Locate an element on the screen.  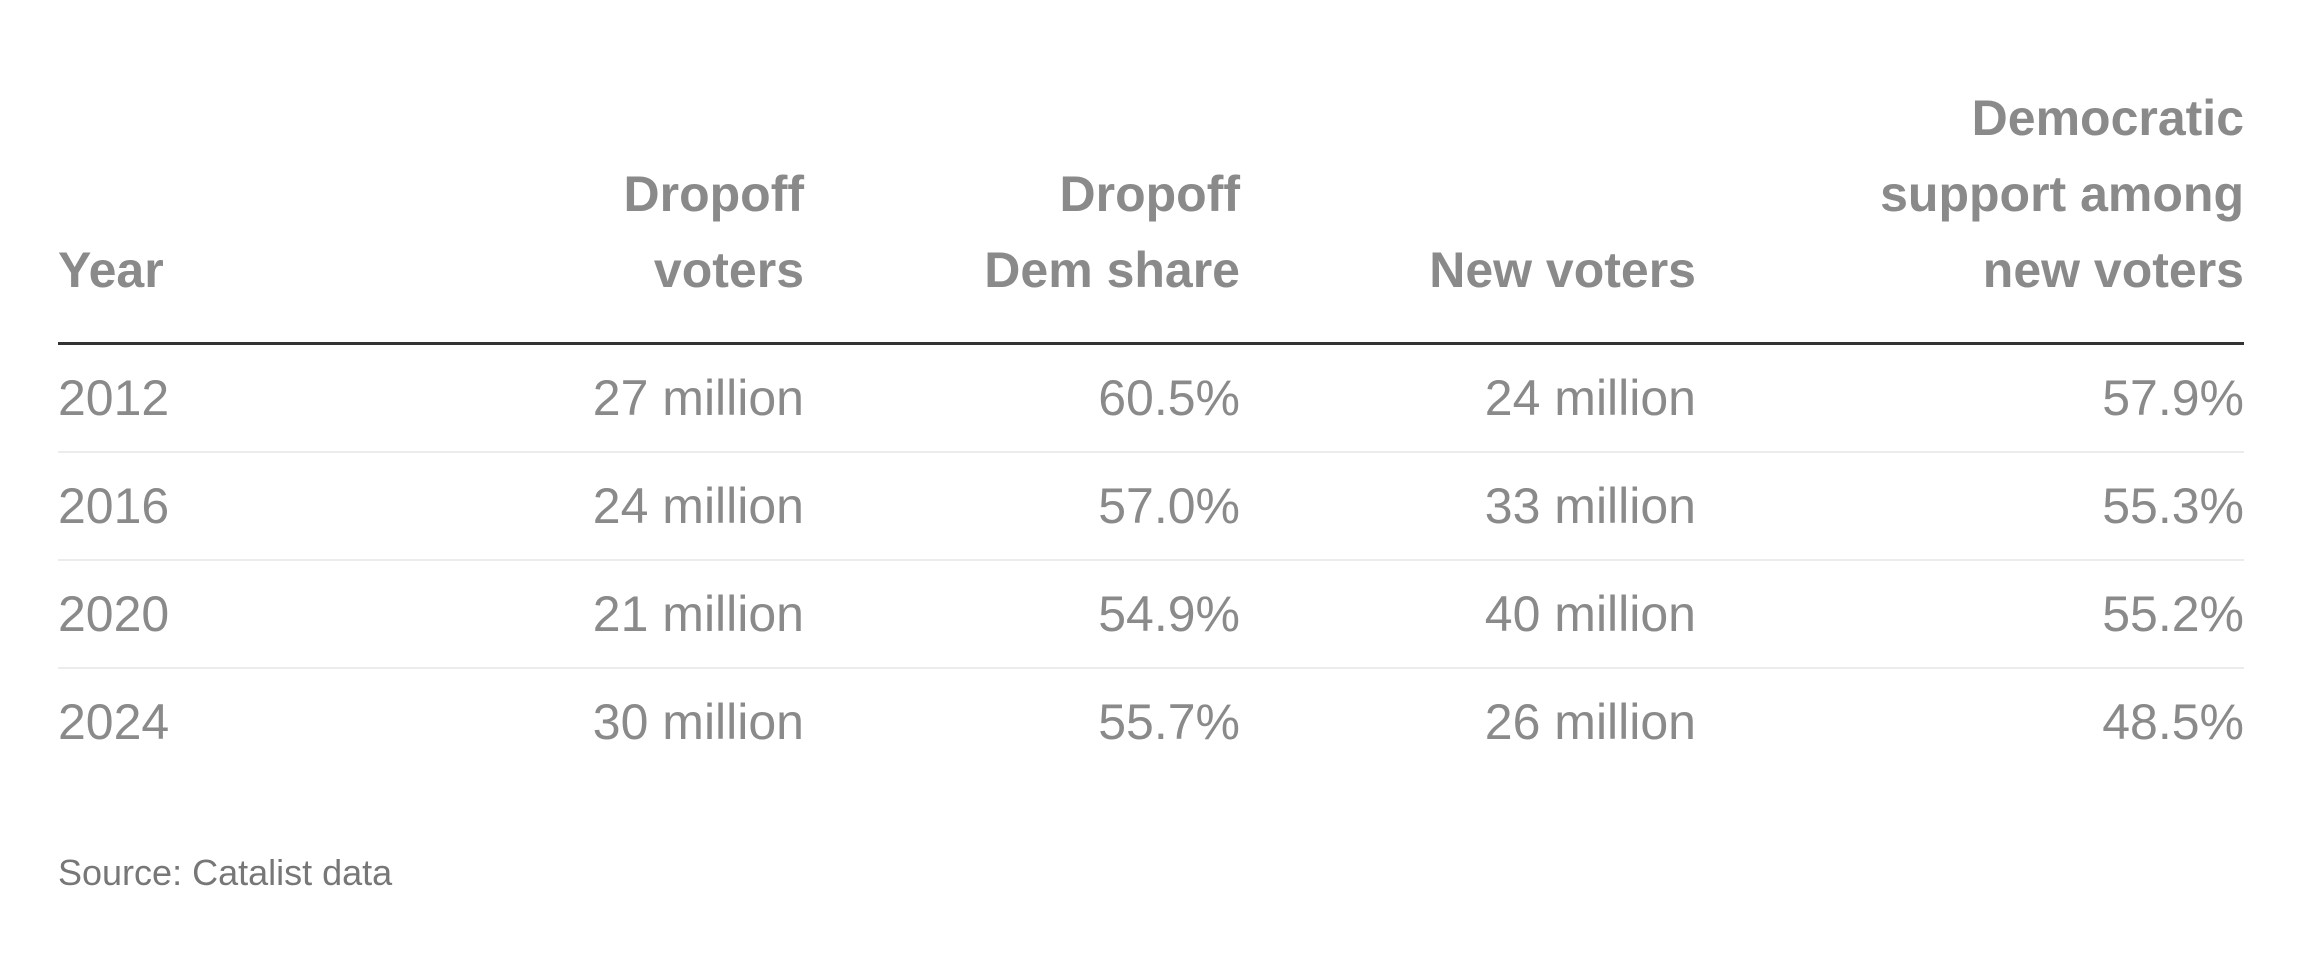
header-dem-support-new-line-3: new voters is located at coordinates (2113, 270).